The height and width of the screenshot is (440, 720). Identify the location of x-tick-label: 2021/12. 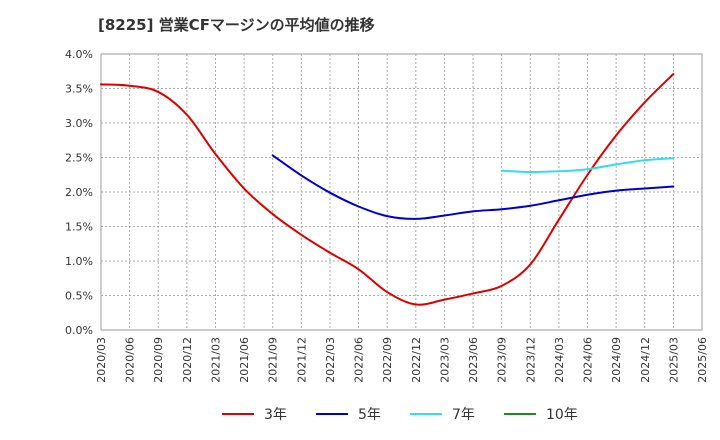
(301, 360).